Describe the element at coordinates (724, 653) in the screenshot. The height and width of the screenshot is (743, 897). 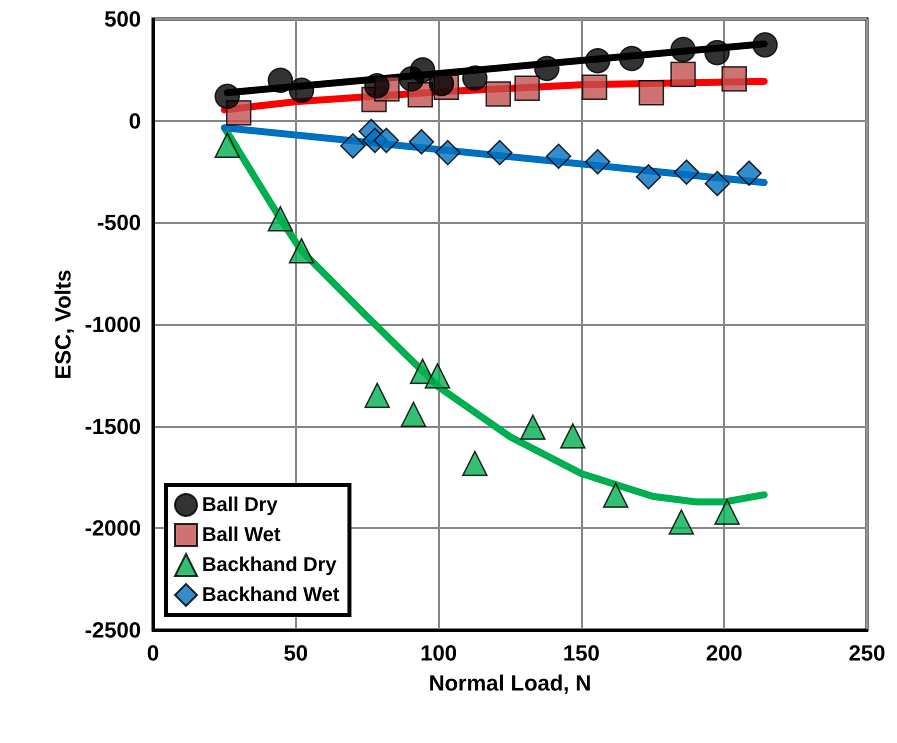
I see `x-tick-label: 200` at that location.